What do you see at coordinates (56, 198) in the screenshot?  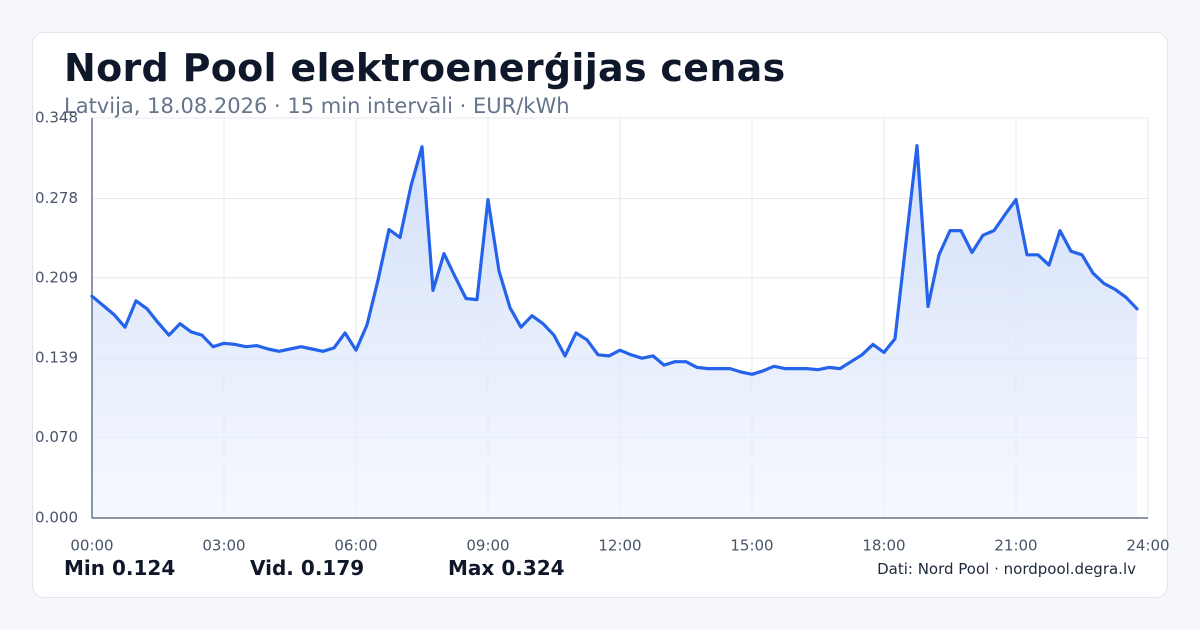 I see `y-tick-label: 0.278` at bounding box center [56, 198].